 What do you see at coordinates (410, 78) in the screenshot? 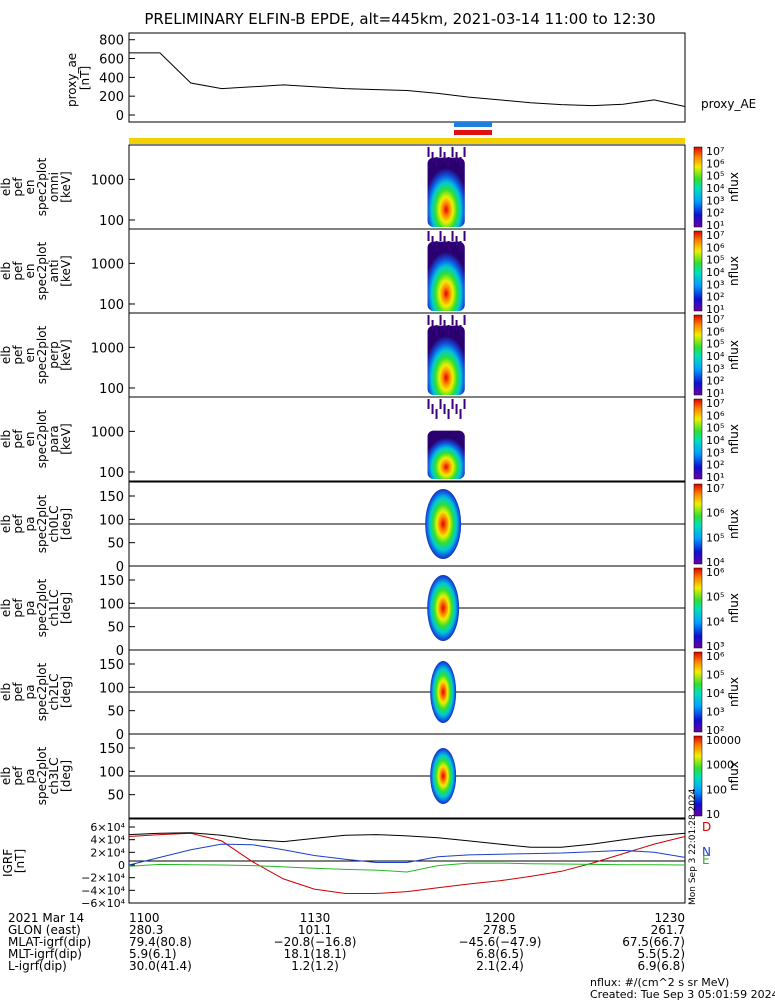
I see `proxy-ae-panel: proxy_ae [nT] 800 600 400 200 0 proxy_AE` at bounding box center [410, 78].